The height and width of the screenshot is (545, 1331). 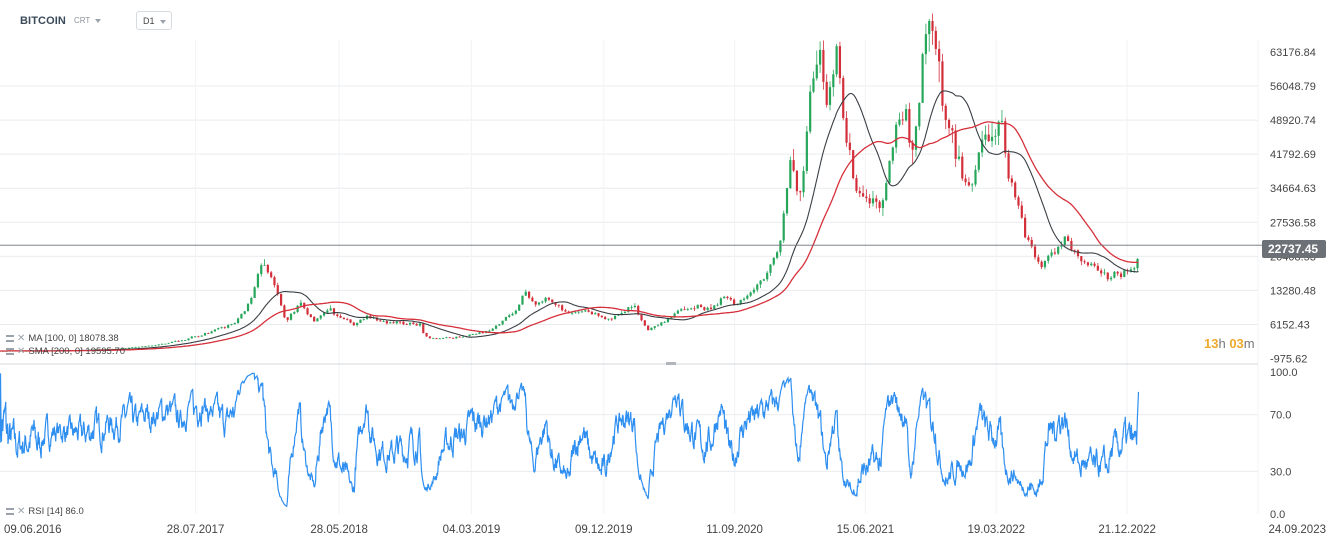 I want to click on chart-type-select: CRT, so click(x=88, y=20).